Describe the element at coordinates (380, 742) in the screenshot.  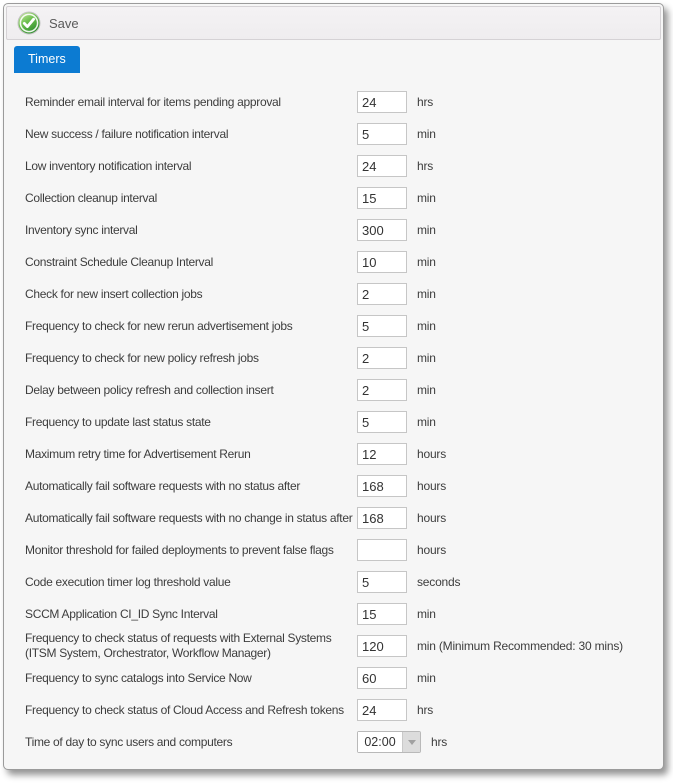
I see `time-of-day-value: 02:00` at that location.